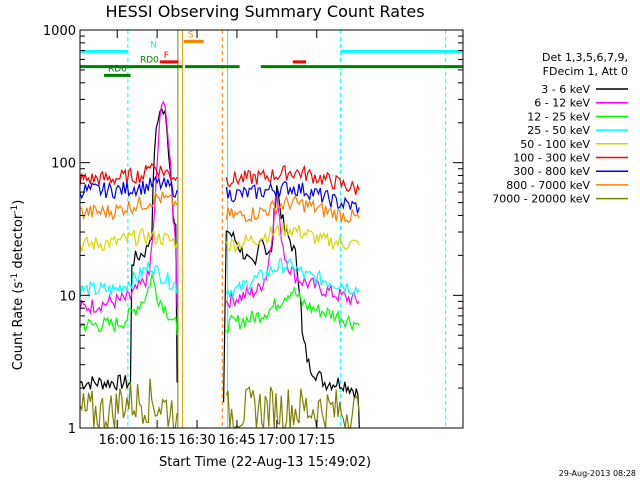 The image size is (640, 480). I want to click on flag-label-0: N, so click(153, 45).